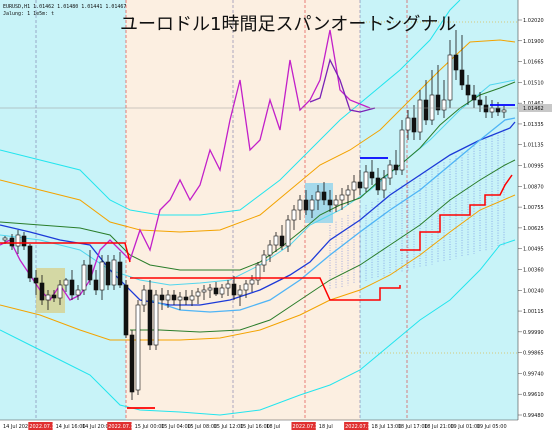 Image resolution: width=552 pixels, height=435 pixels. Describe the element at coordinates (273, 427) in the screenshot. I see `time-label: 18 Jul` at that location.